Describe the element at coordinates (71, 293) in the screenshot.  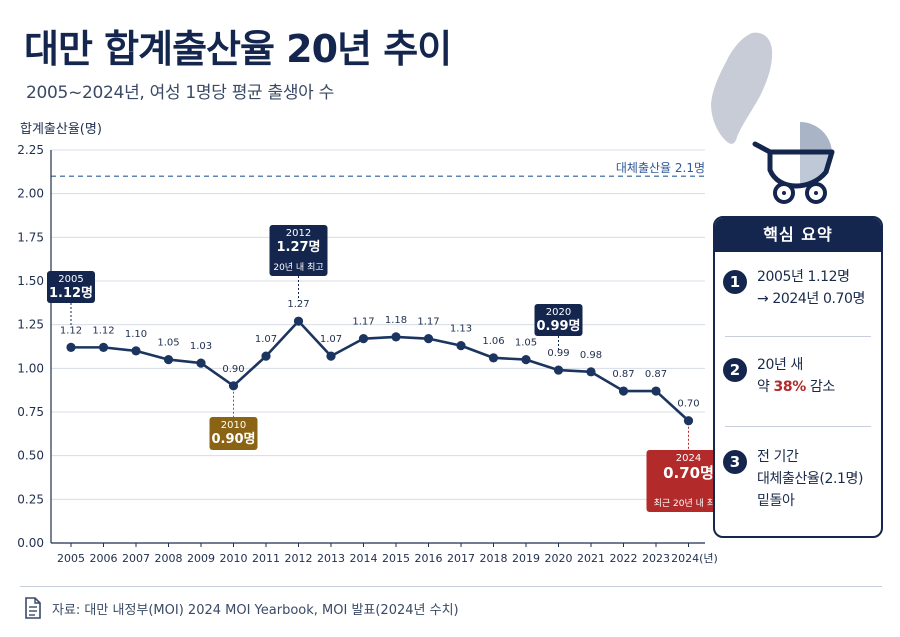
I see `callout-value: 1.12명` at that location.